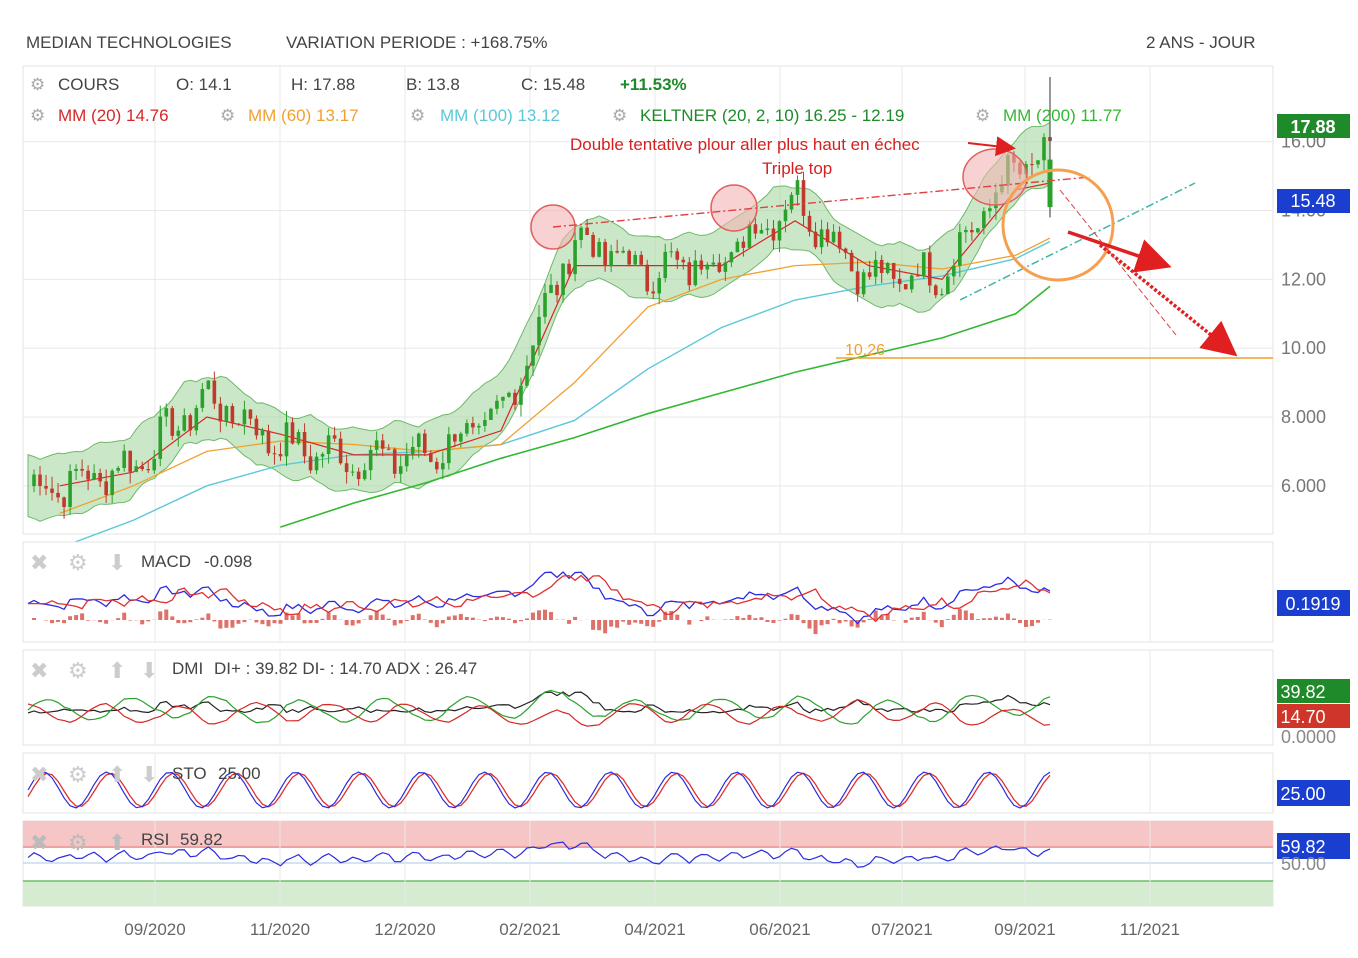  What do you see at coordinates (1308, 737) in the screenshot?
I see `dmi-axis-zero: 0.0000` at bounding box center [1308, 737].